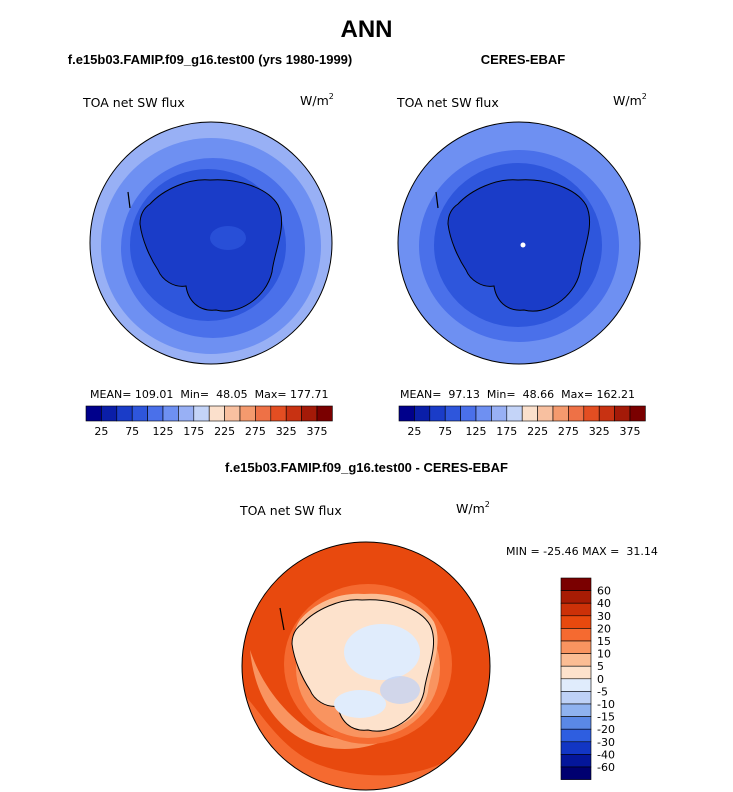  What do you see at coordinates (224, 431) in the screenshot?
I see `panel1-colorbar-tick-label: 225` at bounding box center [224, 431].